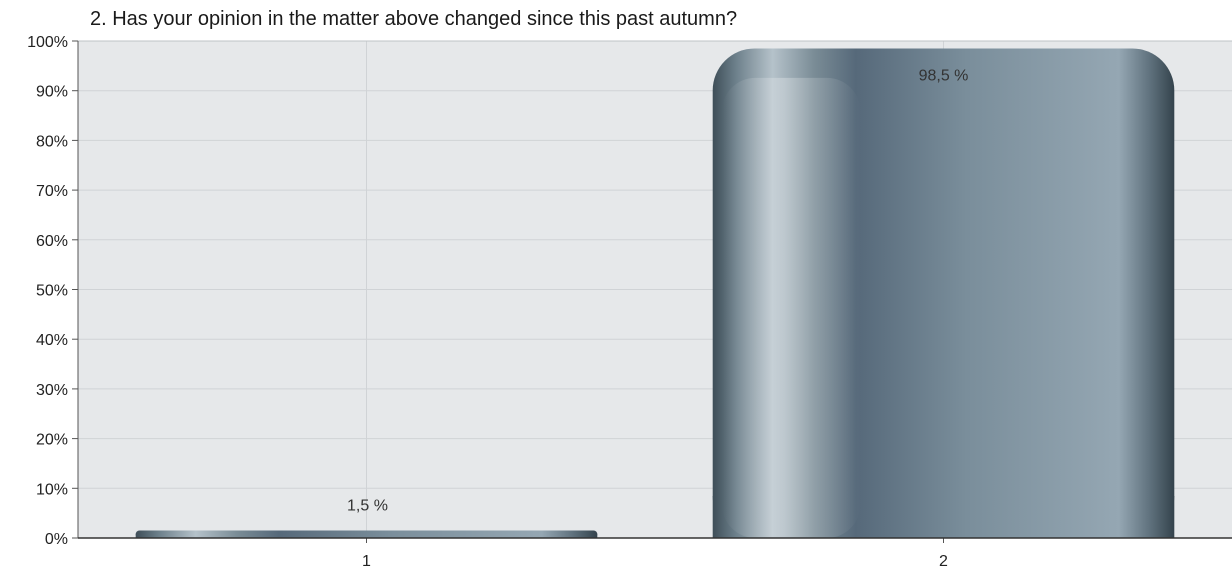  I want to click on y-tick-label: 90%, so click(52, 92).